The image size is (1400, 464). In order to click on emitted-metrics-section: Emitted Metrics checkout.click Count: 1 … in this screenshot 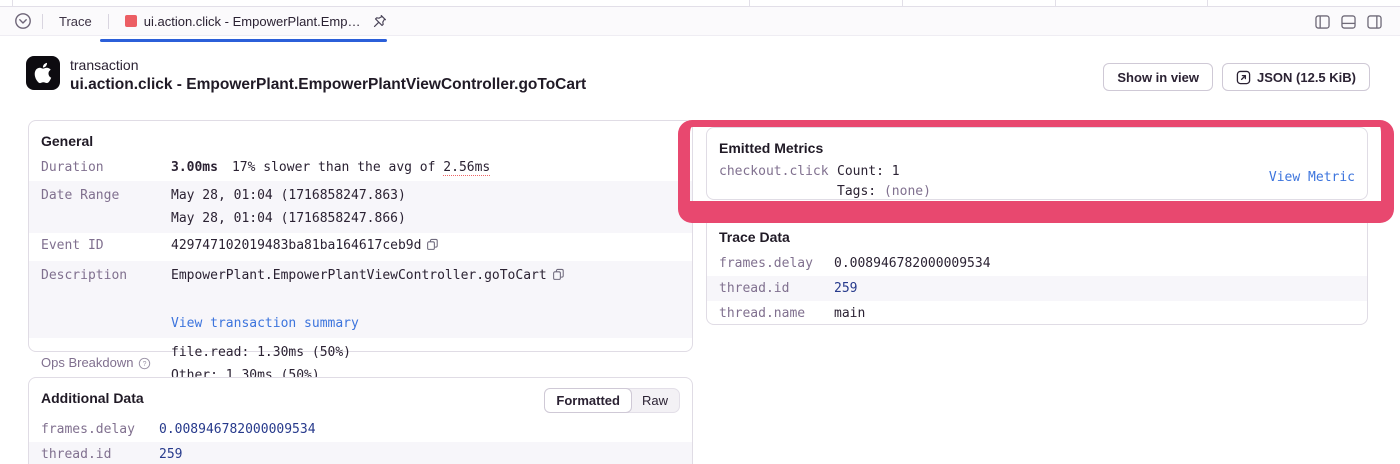, I will do `click(1037, 163)`.